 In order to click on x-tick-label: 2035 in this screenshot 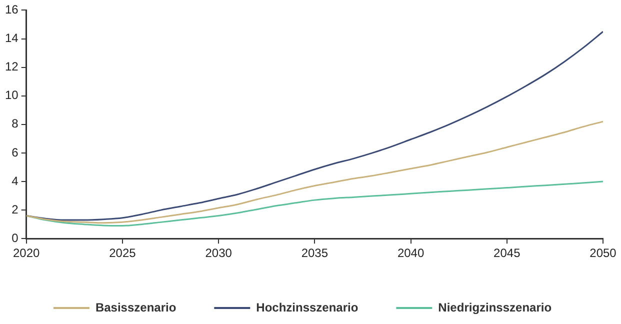, I will do `click(314, 253)`.